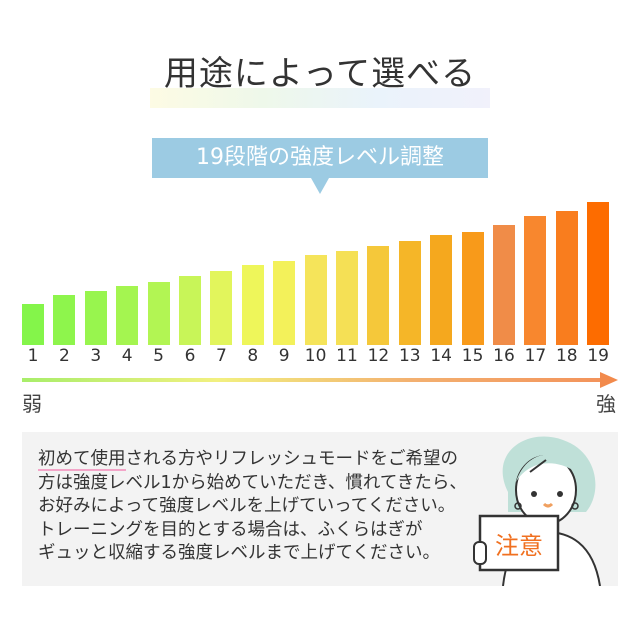 This screenshot has height=640, width=640. What do you see at coordinates (606, 404) in the screenshot?
I see `strong-label: 強` at bounding box center [606, 404].